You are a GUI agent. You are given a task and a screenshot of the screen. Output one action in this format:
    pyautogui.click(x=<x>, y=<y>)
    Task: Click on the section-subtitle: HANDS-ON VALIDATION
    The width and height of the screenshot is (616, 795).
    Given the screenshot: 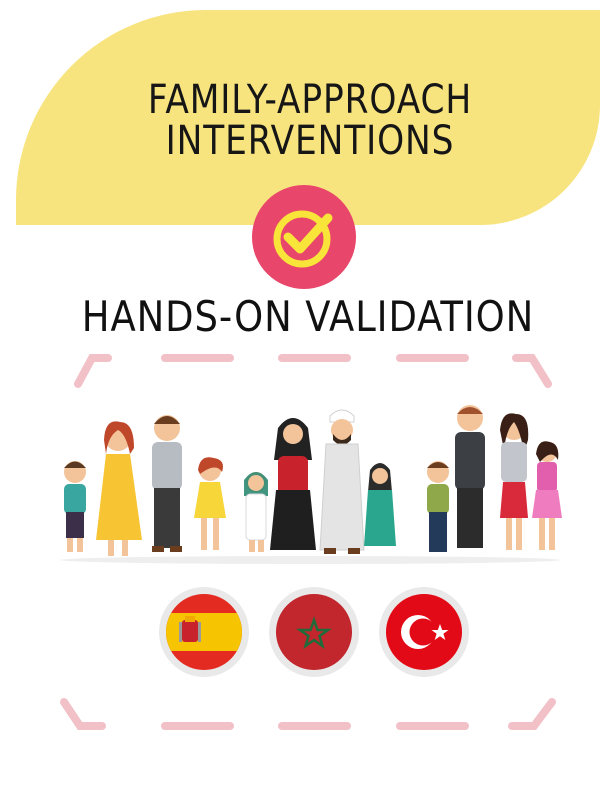 What is the action you would take?
    pyautogui.click(x=308, y=316)
    